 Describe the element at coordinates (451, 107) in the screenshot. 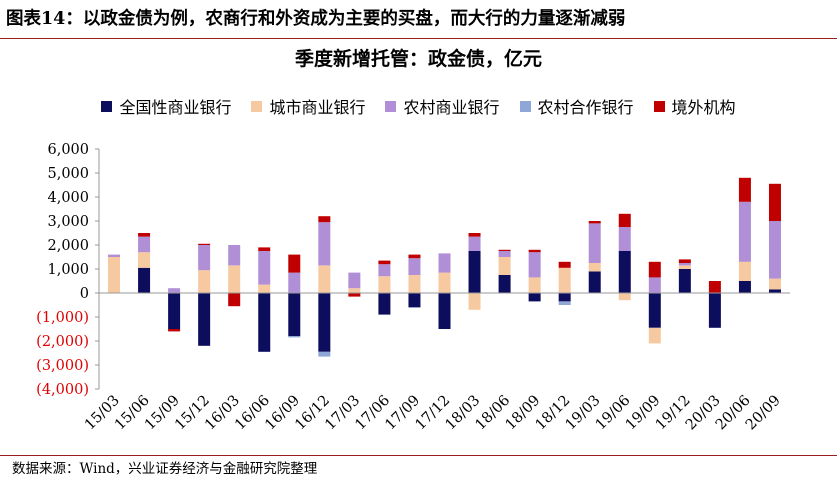

I see `legend-label: 农村商业银行` at that location.